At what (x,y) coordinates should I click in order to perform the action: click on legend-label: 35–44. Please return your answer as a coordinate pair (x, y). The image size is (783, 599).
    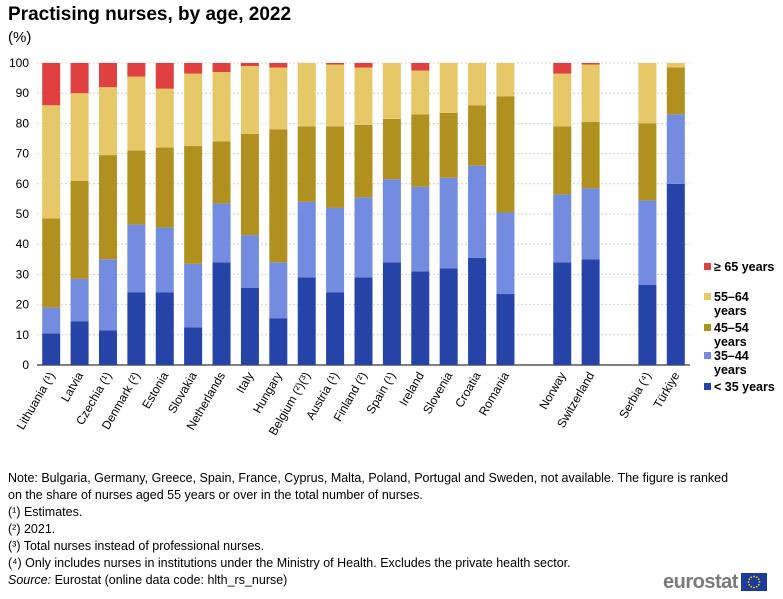
    Looking at the image, I should click on (731, 356).